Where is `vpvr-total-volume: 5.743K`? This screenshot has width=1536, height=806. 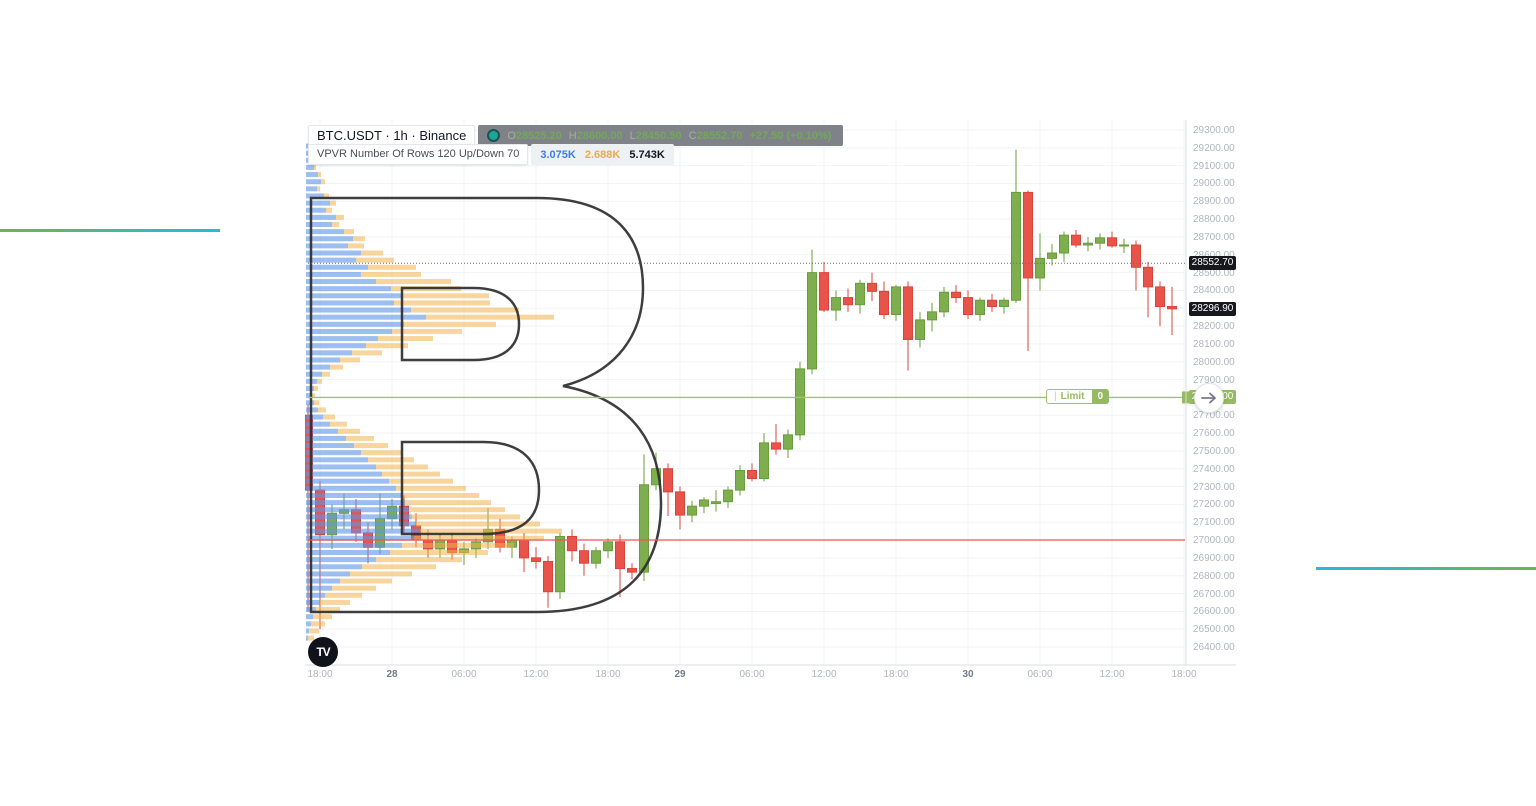
vpvr-total-volume: 5.743K is located at coordinates (647, 154).